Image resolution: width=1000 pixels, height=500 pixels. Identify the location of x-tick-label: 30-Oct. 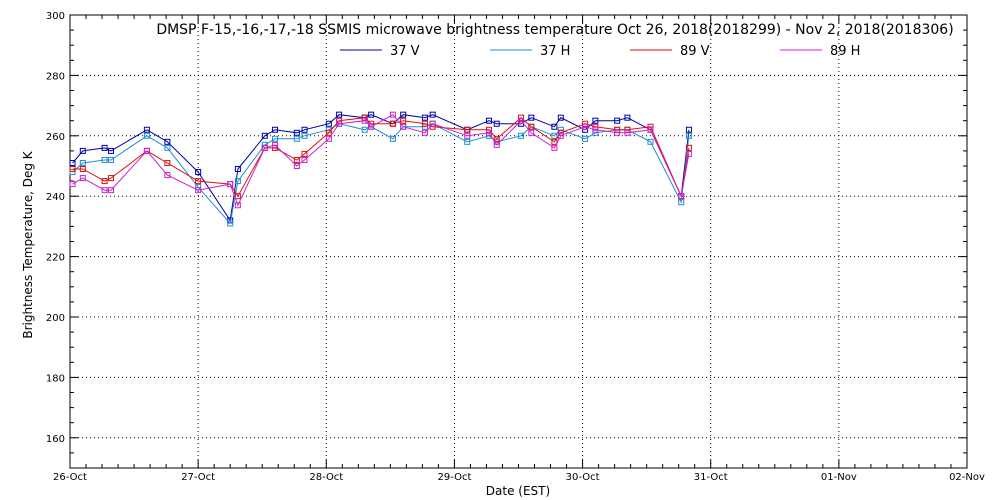
(583, 477).